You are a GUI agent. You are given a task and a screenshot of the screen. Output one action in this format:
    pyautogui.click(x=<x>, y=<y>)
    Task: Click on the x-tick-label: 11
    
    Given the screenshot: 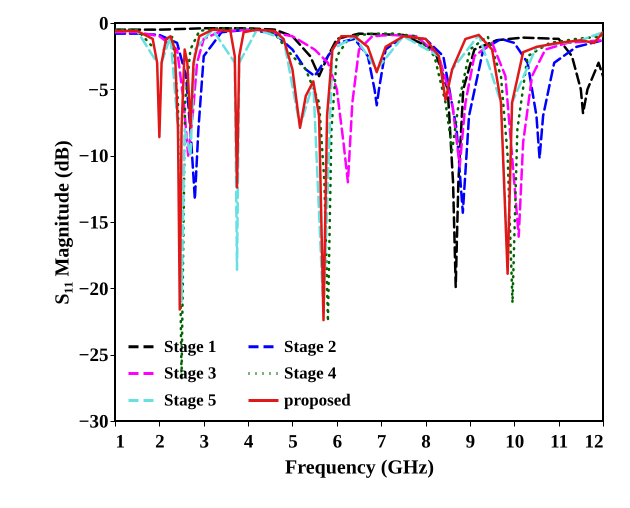 What is the action you would take?
    pyautogui.click(x=559, y=442)
    